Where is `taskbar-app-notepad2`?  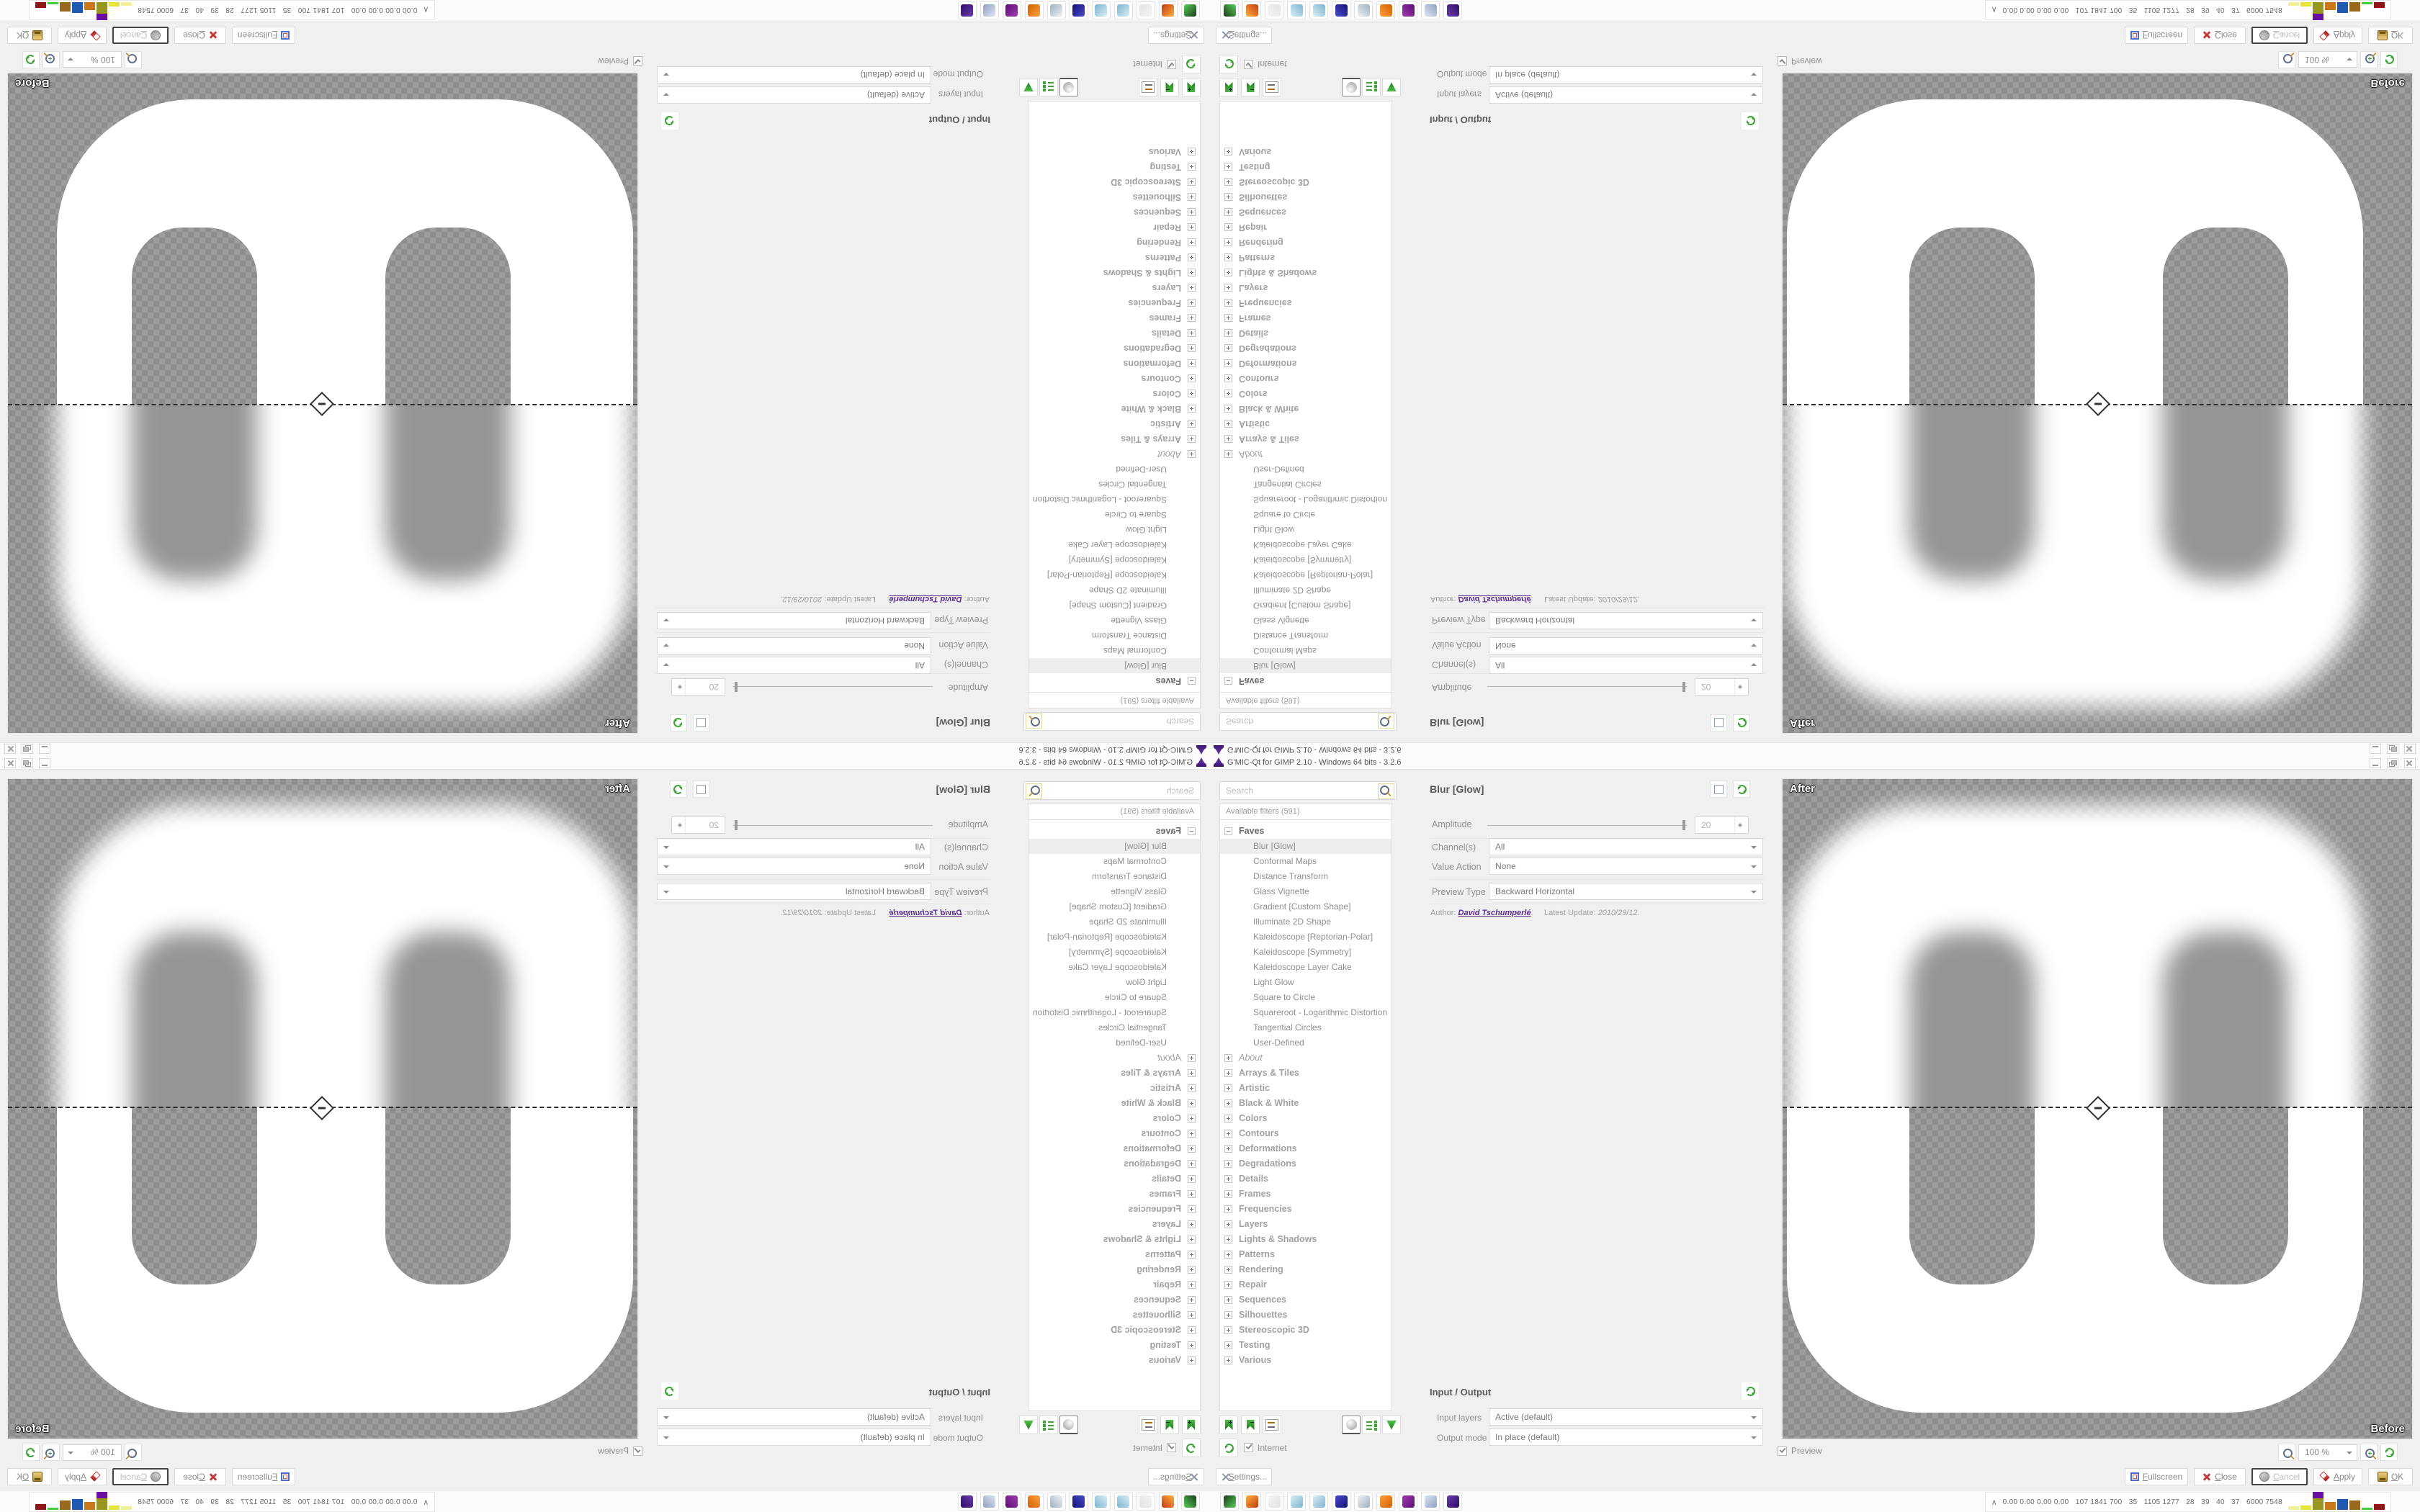 taskbar-app-notepad2 is located at coordinates (1101, 10).